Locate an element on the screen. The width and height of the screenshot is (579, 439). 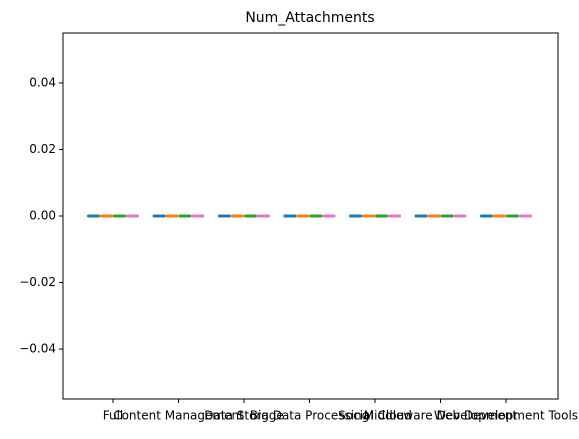
x-tick-label: Social Cloud is located at coordinates (375, 416).